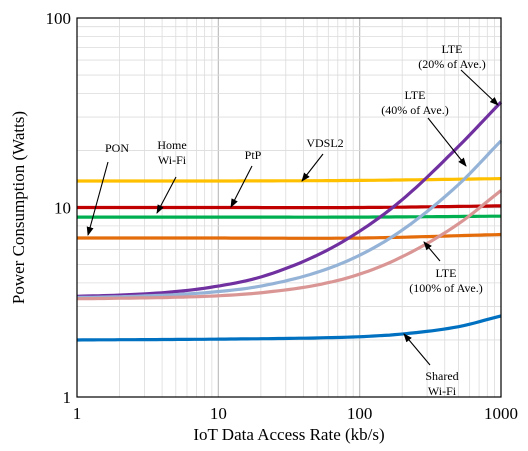  What do you see at coordinates (18, 207) in the screenshot?
I see `y-axis-label: Power Consumption (Watts)` at bounding box center [18, 207].